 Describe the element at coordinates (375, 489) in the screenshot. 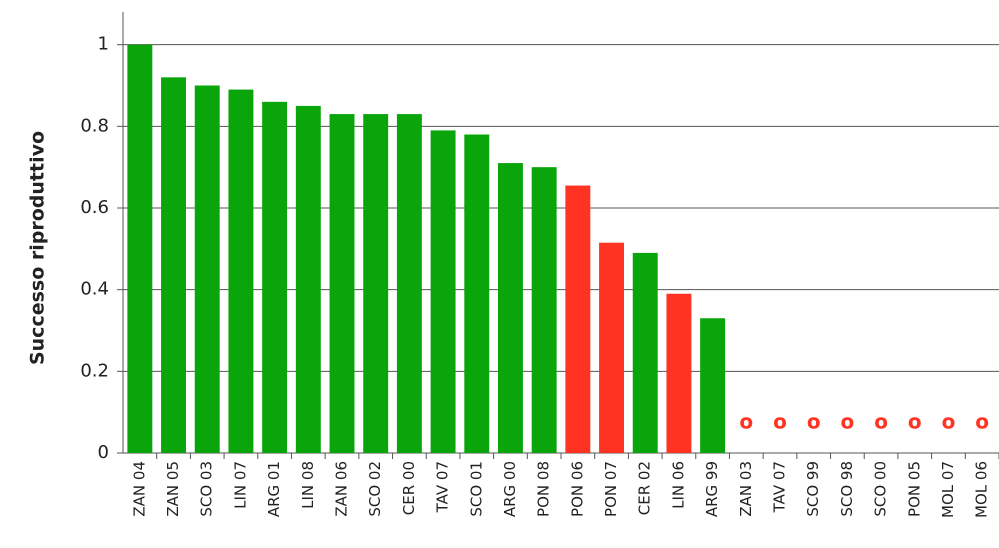

I see `x-tick-label: SCO 02` at that location.